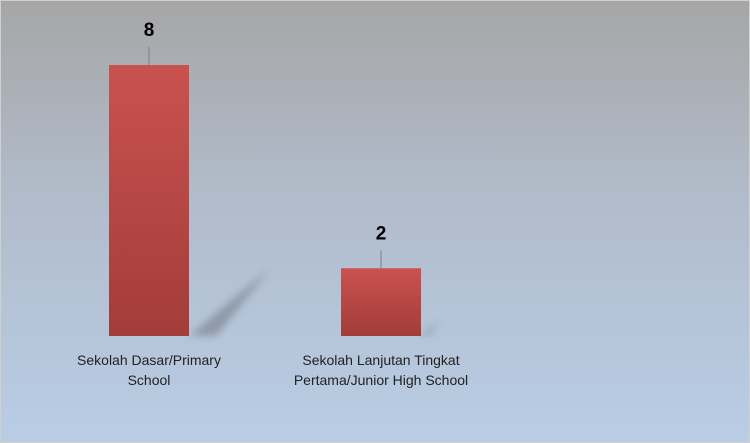 The image size is (750, 443). What do you see at coordinates (381, 233) in the screenshot?
I see `value-label: 2` at bounding box center [381, 233].